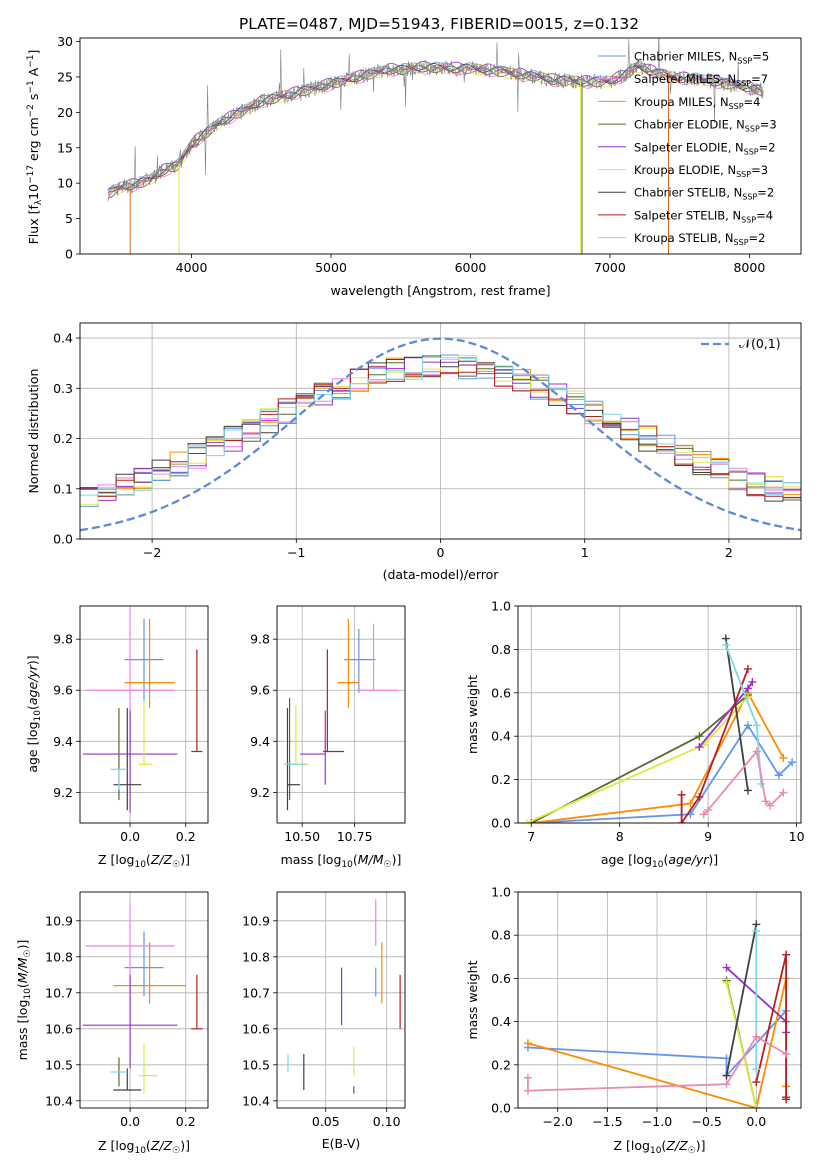 This screenshot has width=819, height=1170. Describe the element at coordinates (63, 639) in the screenshot. I see `y-tick-label: 9.8` at that location.